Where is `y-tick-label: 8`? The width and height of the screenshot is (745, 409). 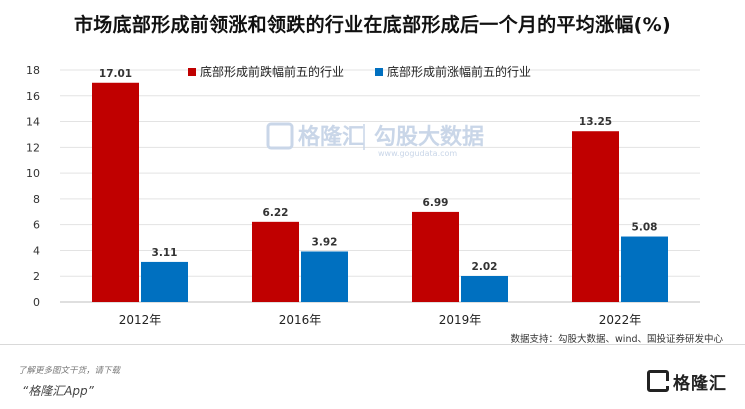 y-tick-label: 8 is located at coordinates (36, 199).